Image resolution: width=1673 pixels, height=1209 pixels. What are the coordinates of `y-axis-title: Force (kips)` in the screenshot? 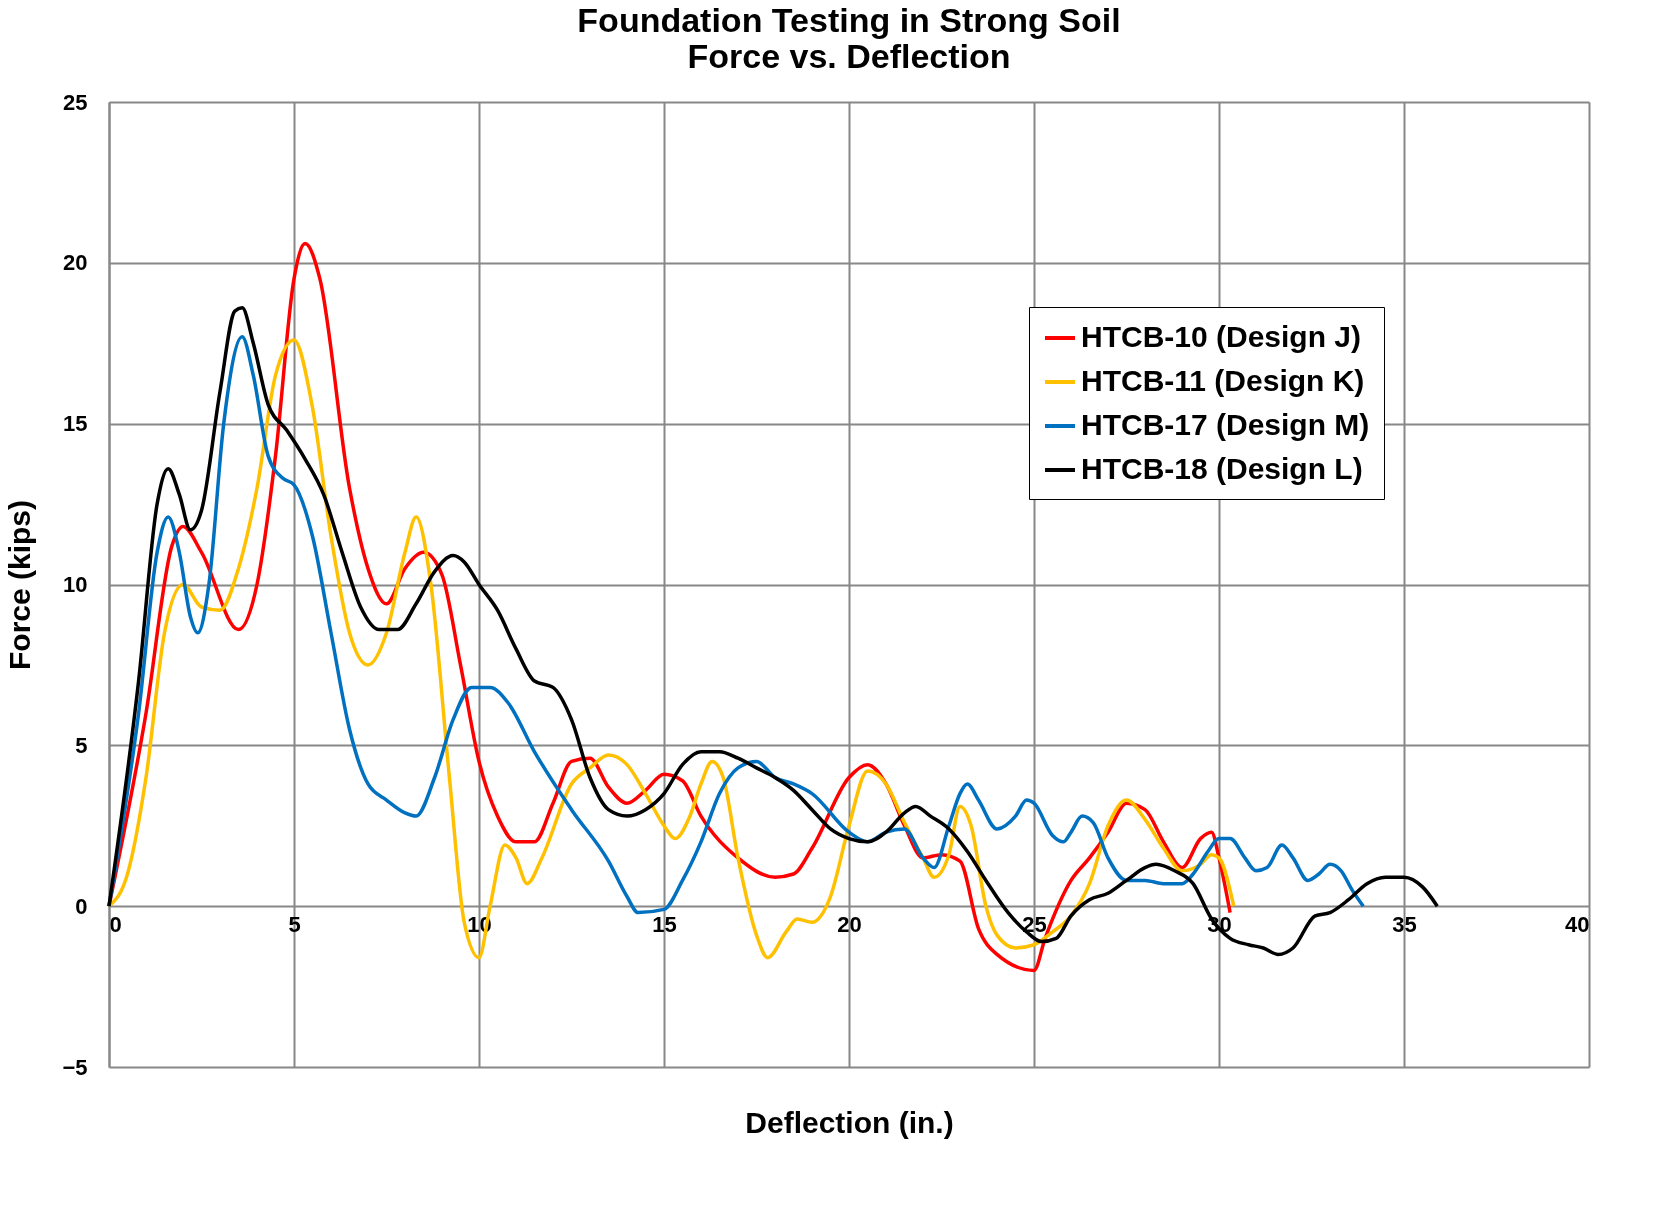 It's located at (20, 585).